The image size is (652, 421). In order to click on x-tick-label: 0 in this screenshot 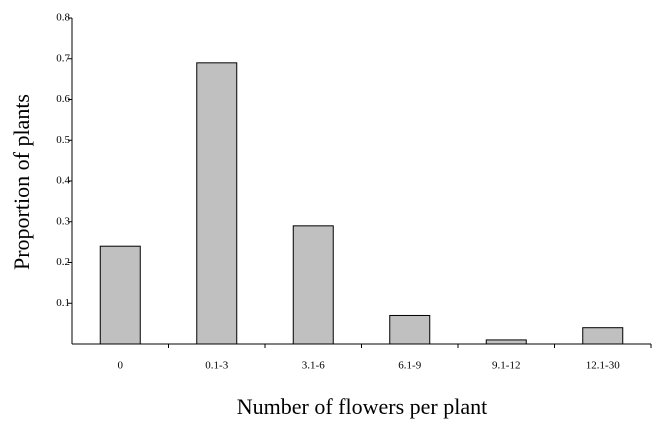, I will do `click(121, 366)`.